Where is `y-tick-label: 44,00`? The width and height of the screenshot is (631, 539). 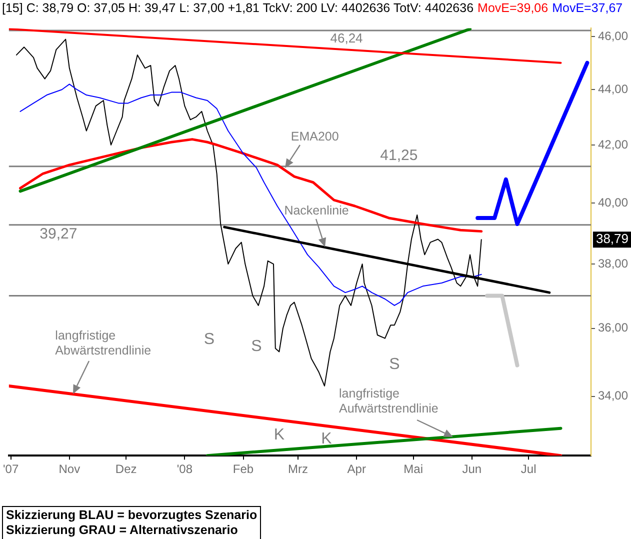 y-tick-label: 44,00 is located at coordinates (613, 89).